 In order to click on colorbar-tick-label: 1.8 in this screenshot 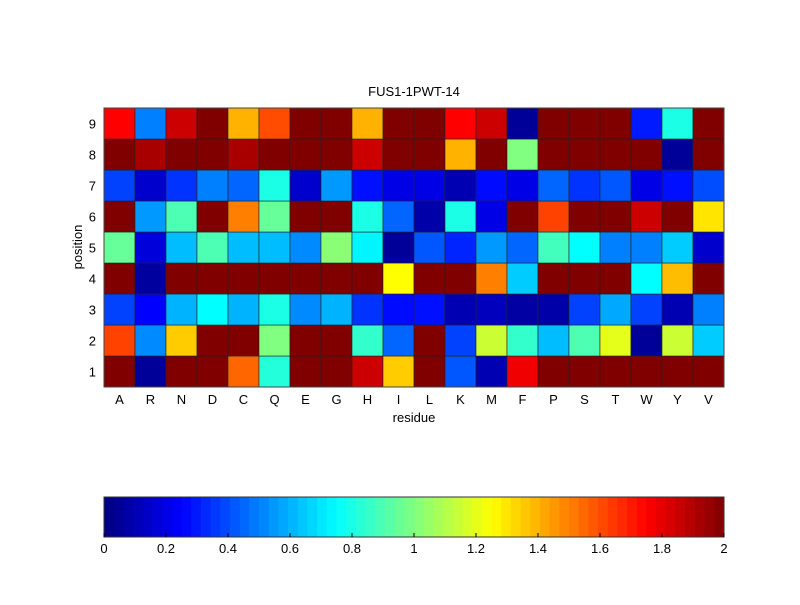, I will do `click(662, 548)`.